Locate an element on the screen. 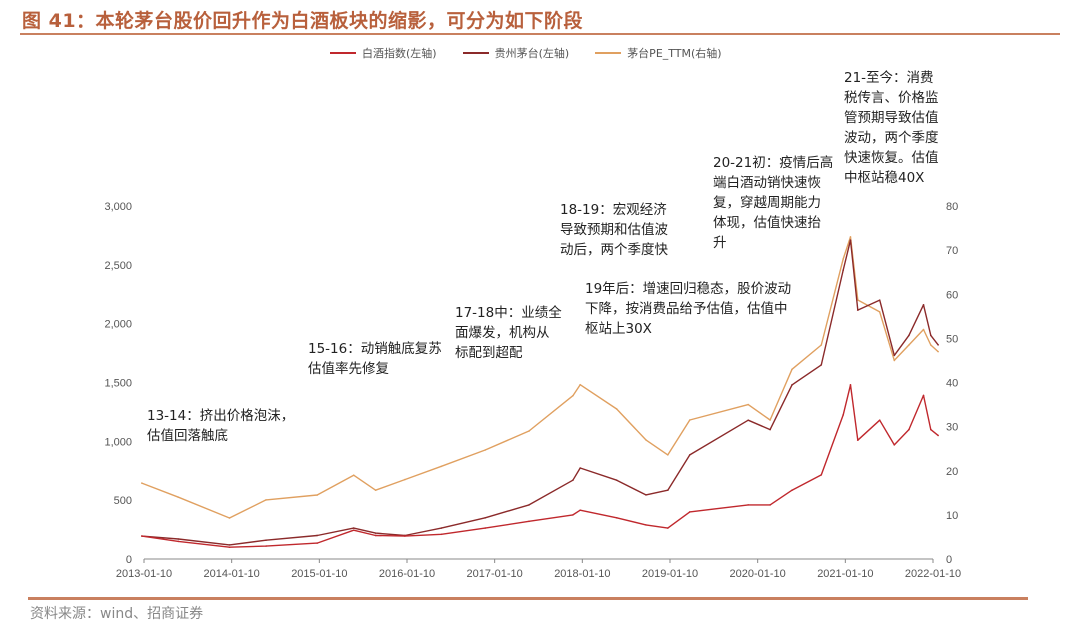  legend-item-pe: 茅台PE_TTM(右轴) is located at coordinates (658, 53).